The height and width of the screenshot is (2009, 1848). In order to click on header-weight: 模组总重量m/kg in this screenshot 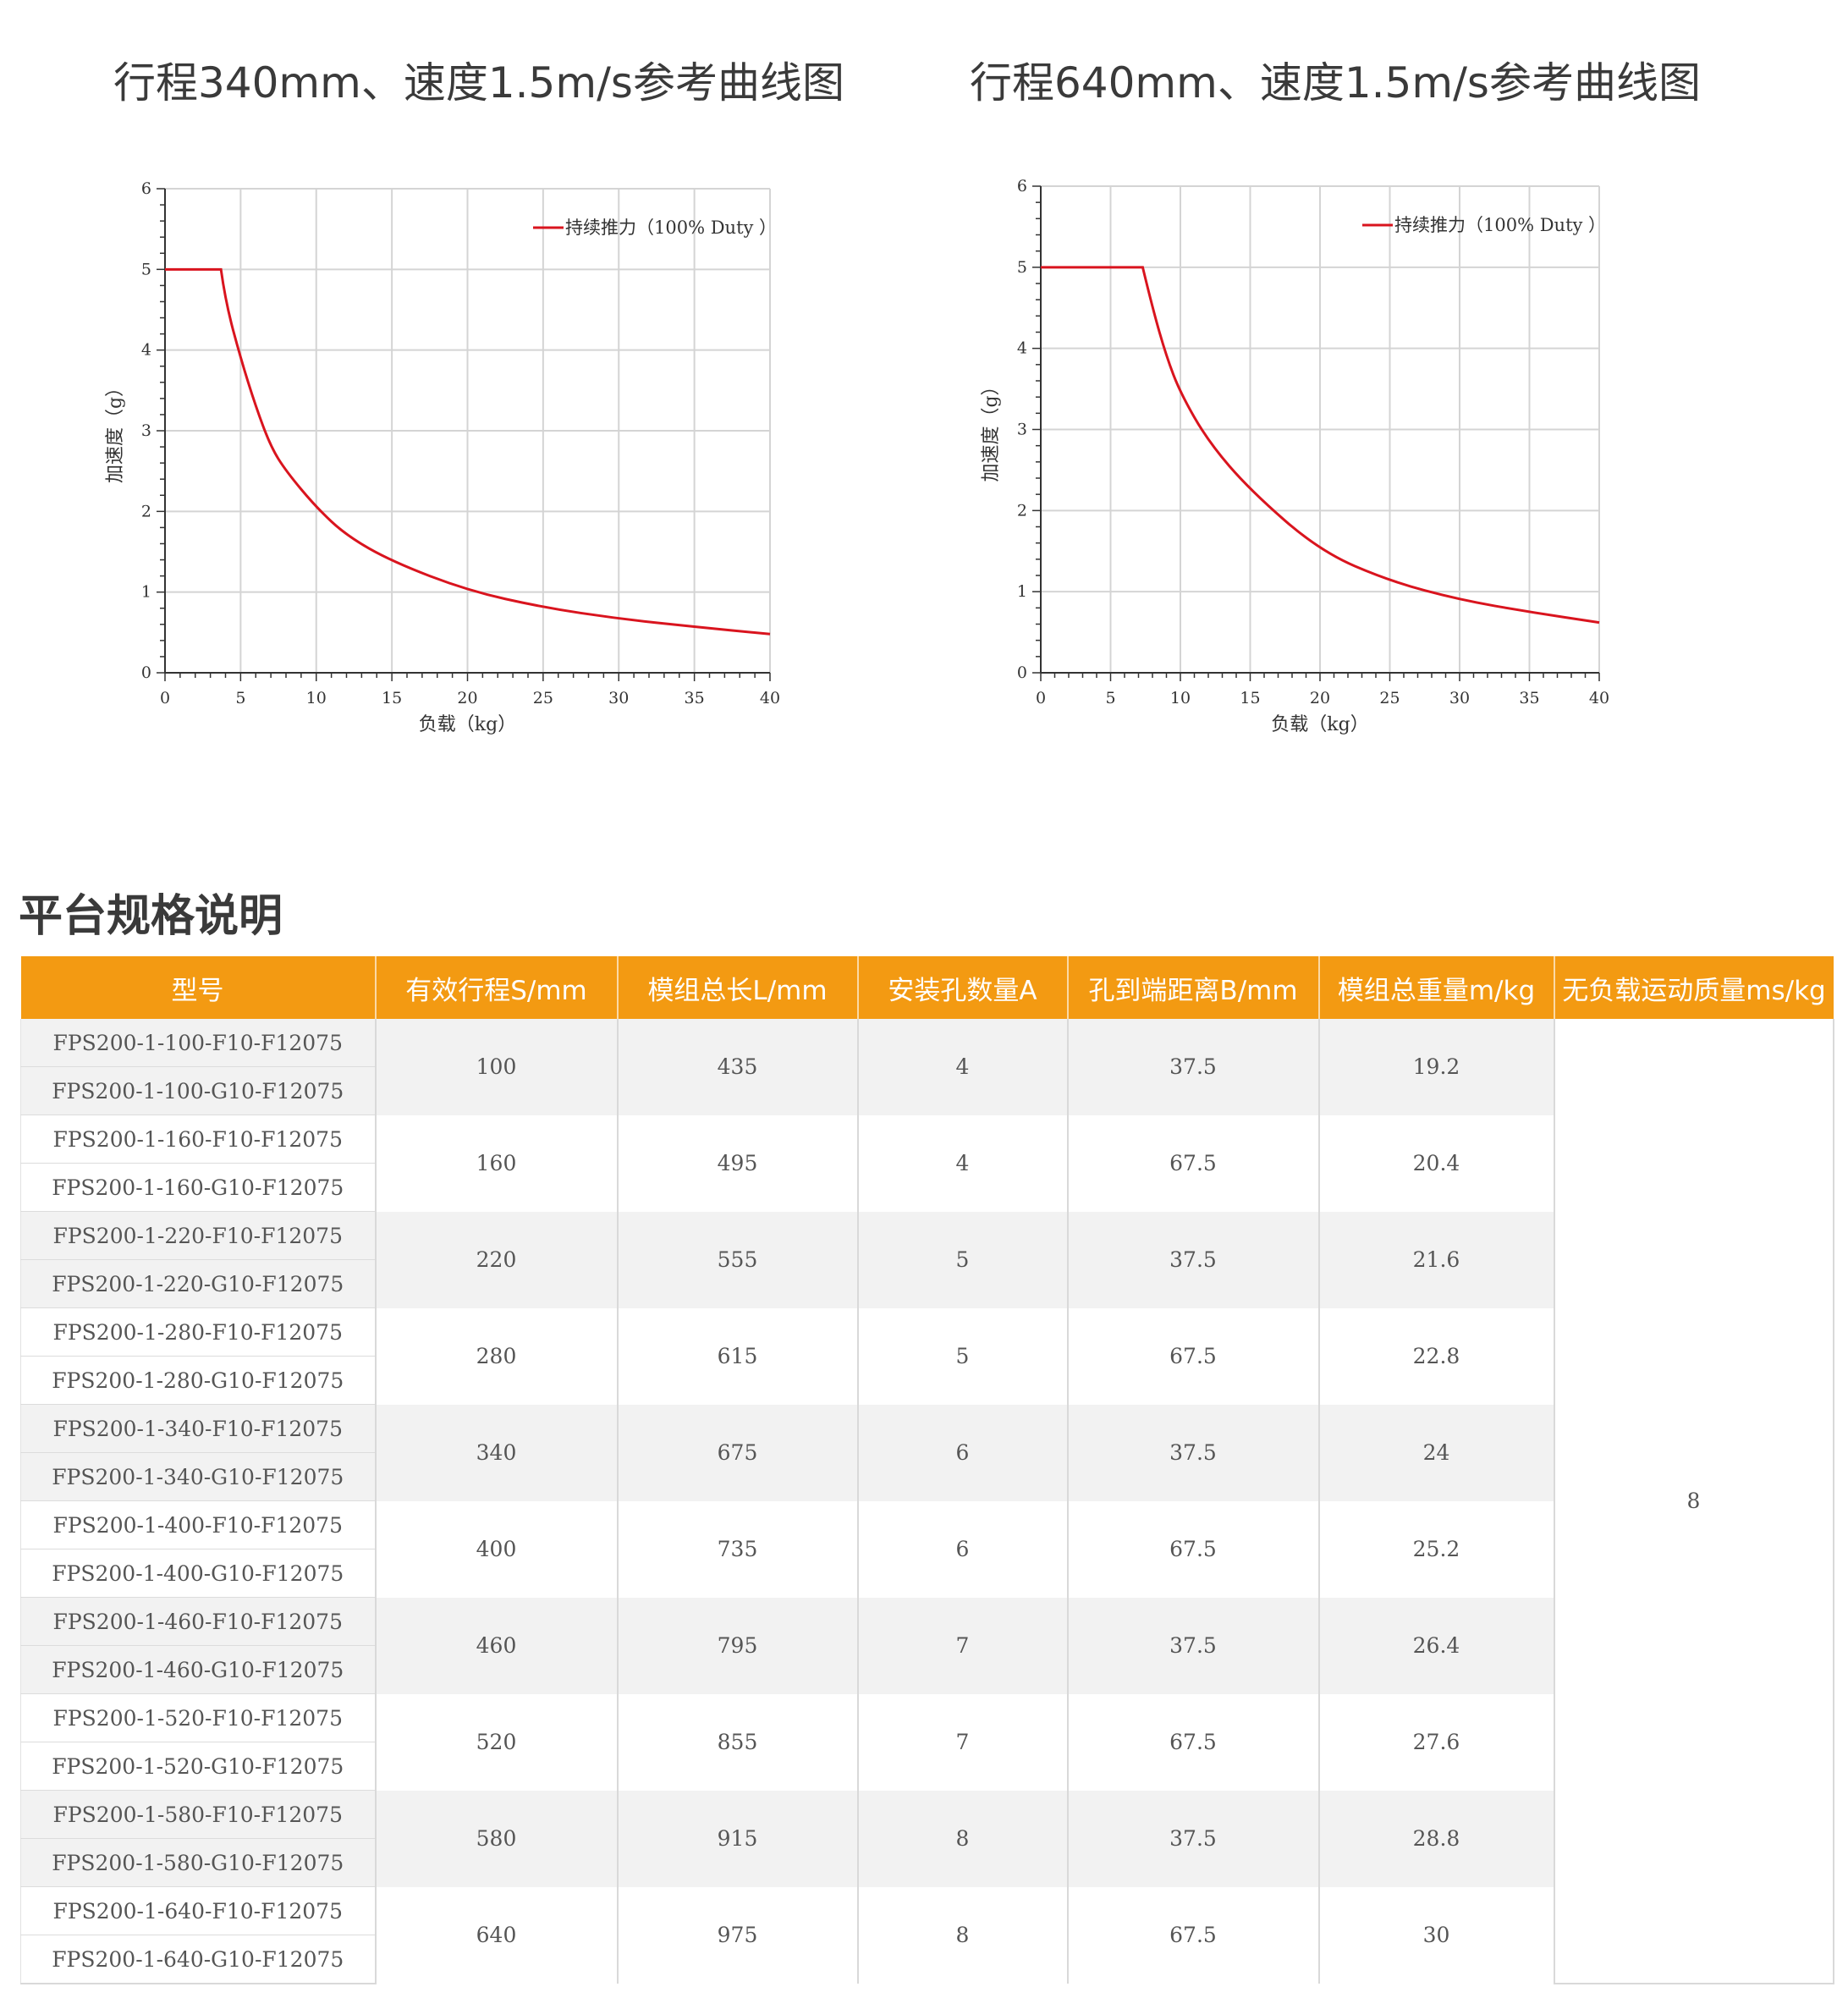, I will do `click(1435, 987)`.